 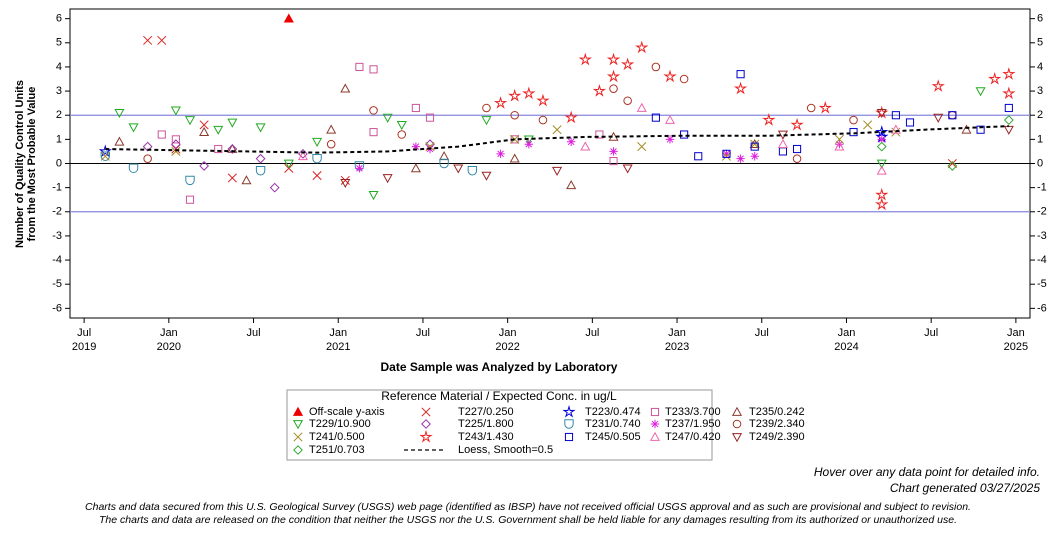 What do you see at coordinates (1040, 43) in the screenshot?
I see `y2-tick-label: 5` at bounding box center [1040, 43].